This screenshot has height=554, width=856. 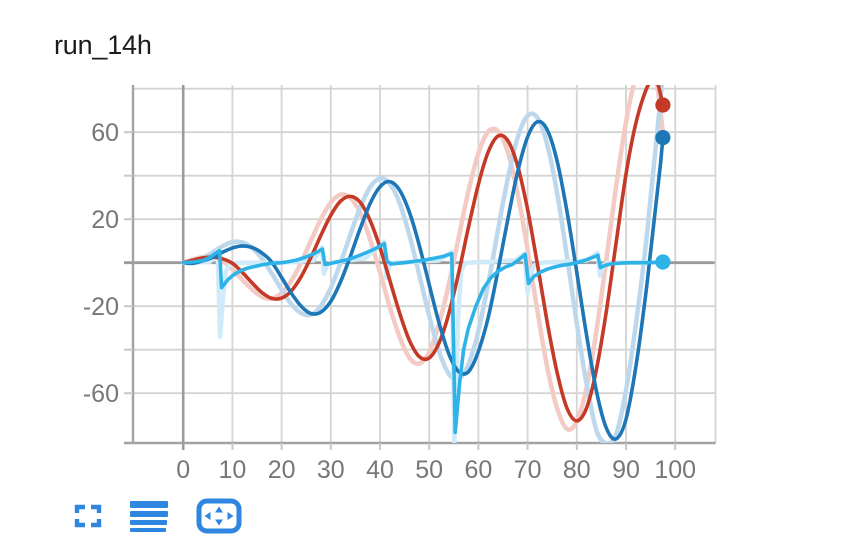 I want to click on fullscreen-icon, so click(x=88, y=517).